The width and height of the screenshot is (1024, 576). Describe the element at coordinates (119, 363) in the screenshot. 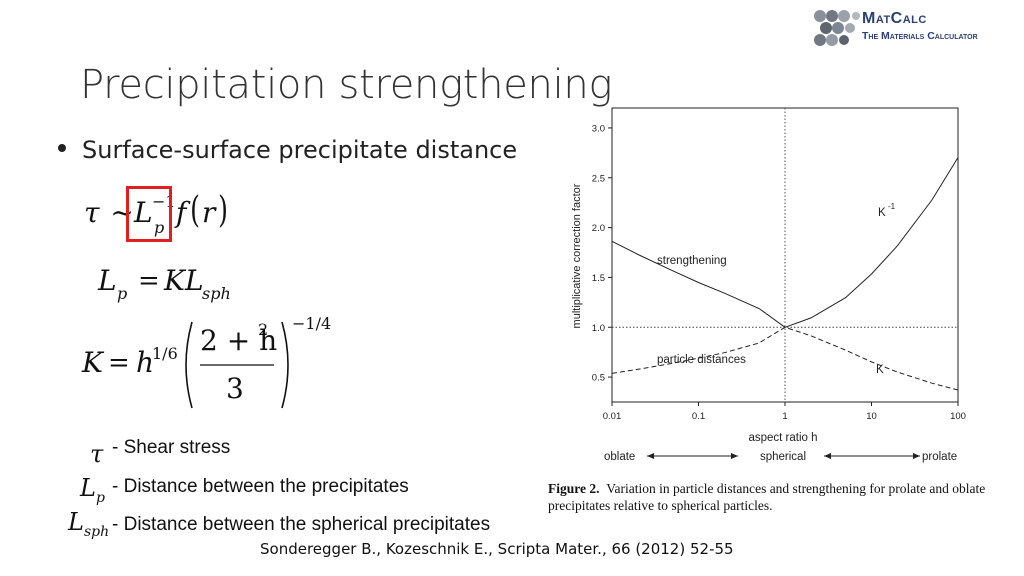

I see `eq3-equals: =` at that location.